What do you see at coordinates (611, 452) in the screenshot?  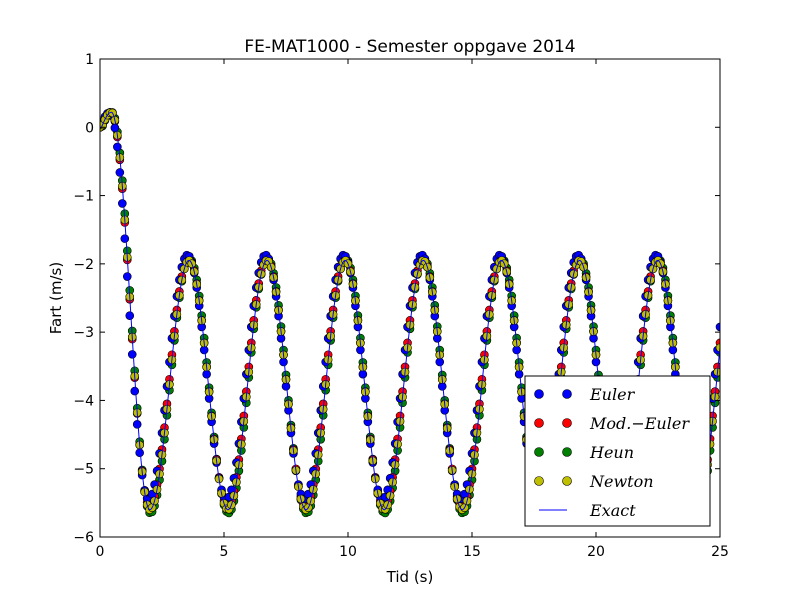 I see `legend-label: Heun` at bounding box center [611, 452].